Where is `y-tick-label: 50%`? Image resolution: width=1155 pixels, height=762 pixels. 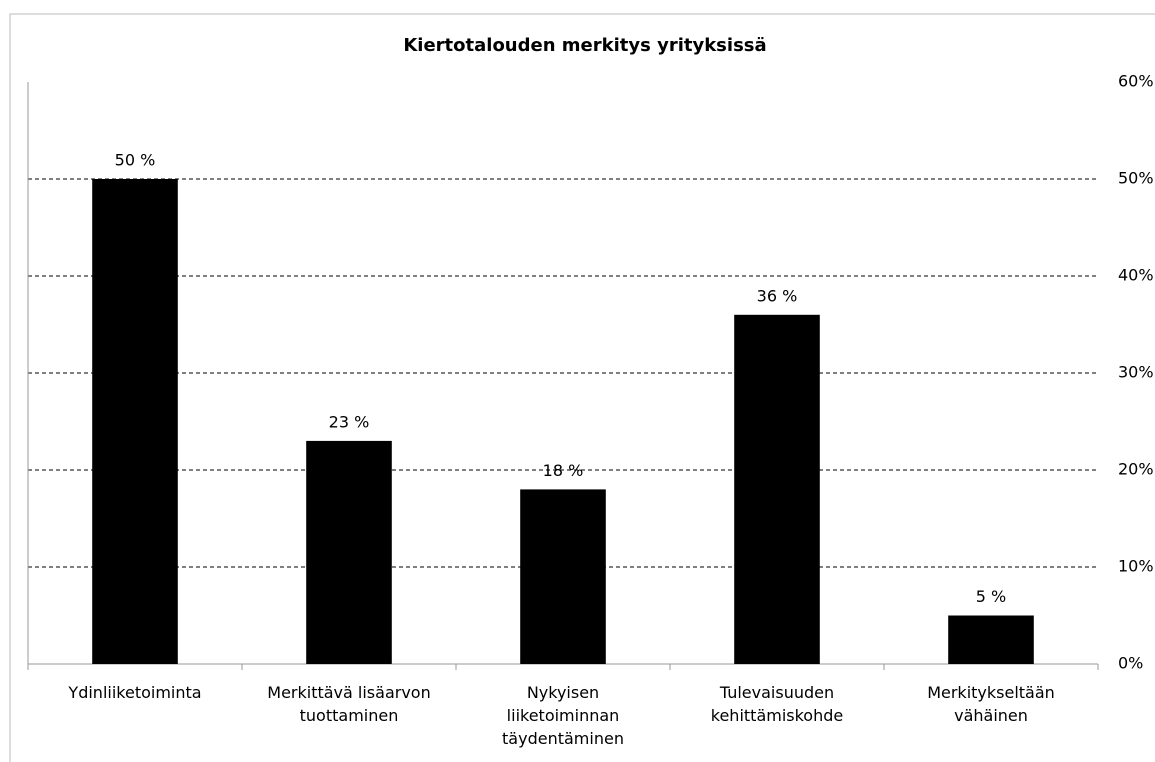 y-tick-label: 50% is located at coordinates (1136, 178).